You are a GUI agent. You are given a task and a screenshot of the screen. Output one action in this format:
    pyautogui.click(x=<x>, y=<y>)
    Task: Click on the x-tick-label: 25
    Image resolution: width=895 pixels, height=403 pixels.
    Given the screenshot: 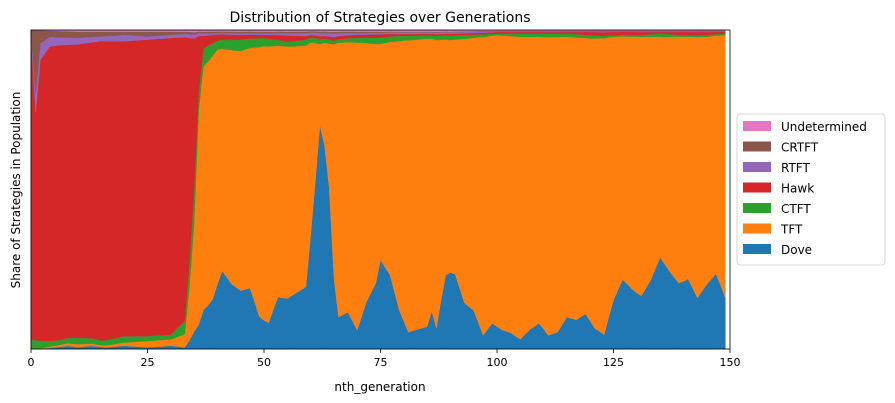 What is the action you would take?
    pyautogui.click(x=148, y=362)
    